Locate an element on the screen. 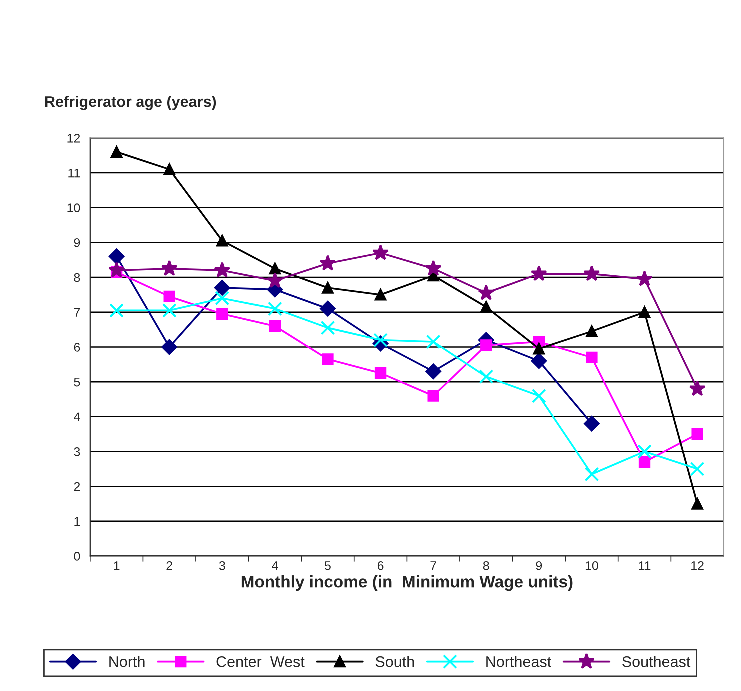  y-tick-label: 0 is located at coordinates (77, 556).